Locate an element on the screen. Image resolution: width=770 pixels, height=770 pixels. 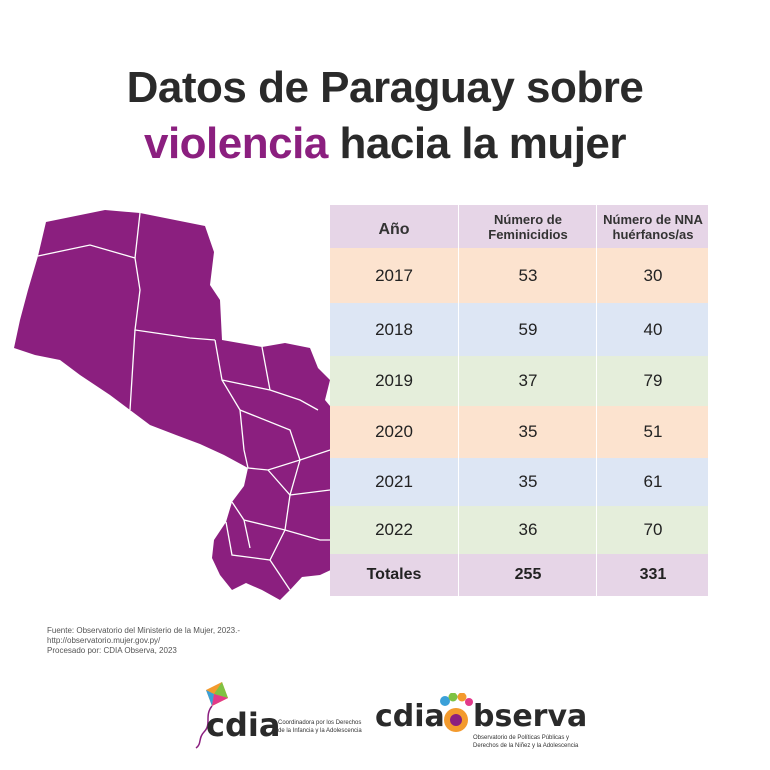
totals-label: Totales is located at coordinates (394, 574).